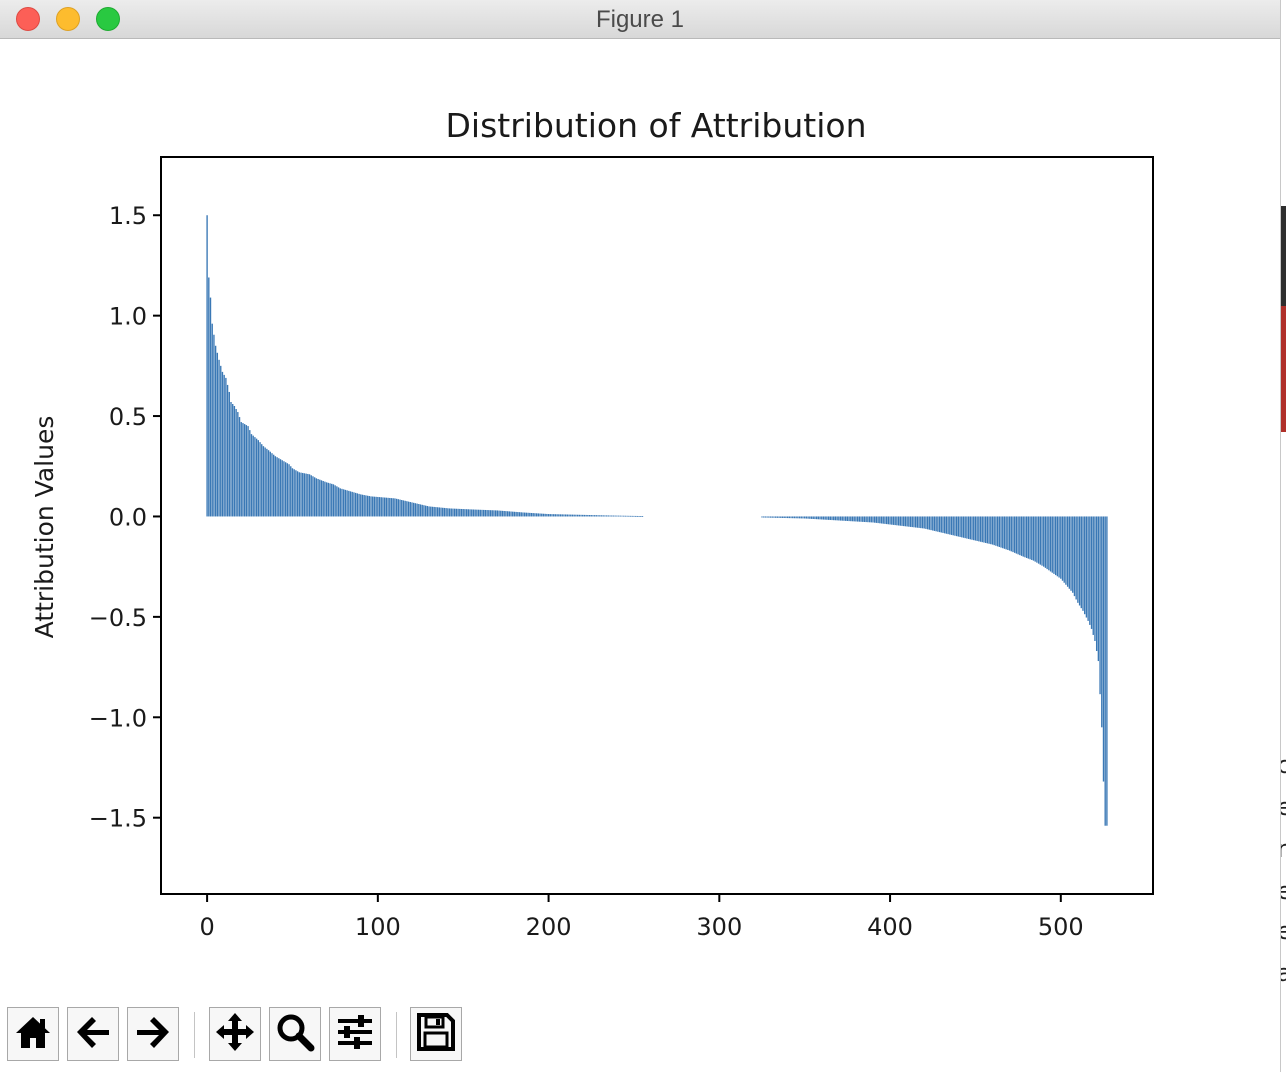  I want to click on arrow-right-icon, so click(153, 1034).